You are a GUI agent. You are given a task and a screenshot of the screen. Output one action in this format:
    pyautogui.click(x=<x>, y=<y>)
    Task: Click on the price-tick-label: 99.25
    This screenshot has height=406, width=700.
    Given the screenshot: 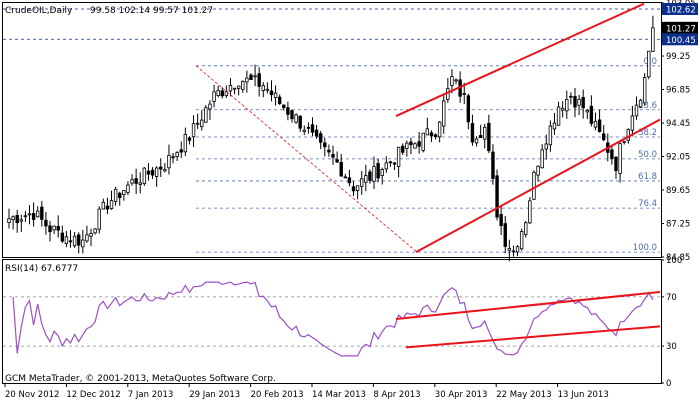 What is the action you would take?
    pyautogui.click(x=678, y=57)
    